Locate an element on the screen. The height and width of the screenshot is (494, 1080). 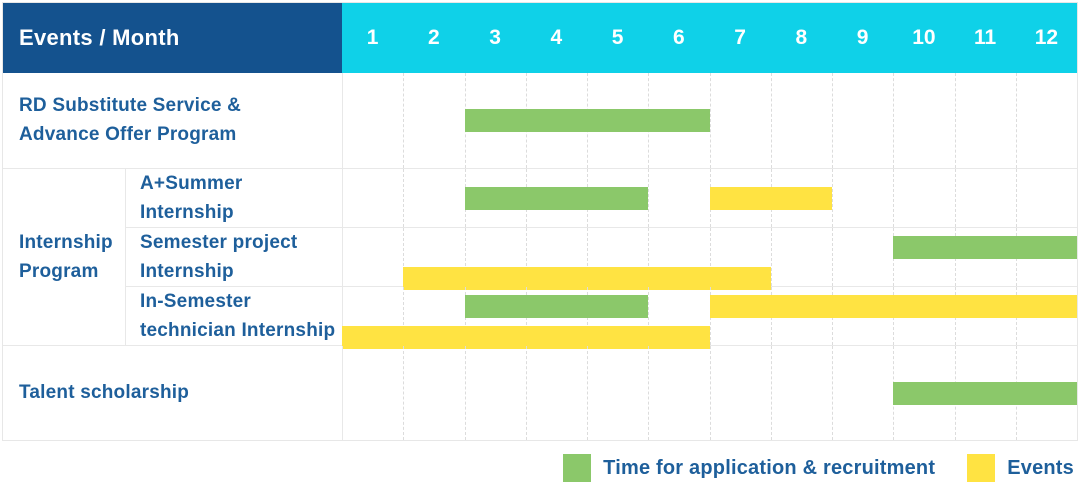
label-line: Talent scholarship is located at coordinates (104, 393).